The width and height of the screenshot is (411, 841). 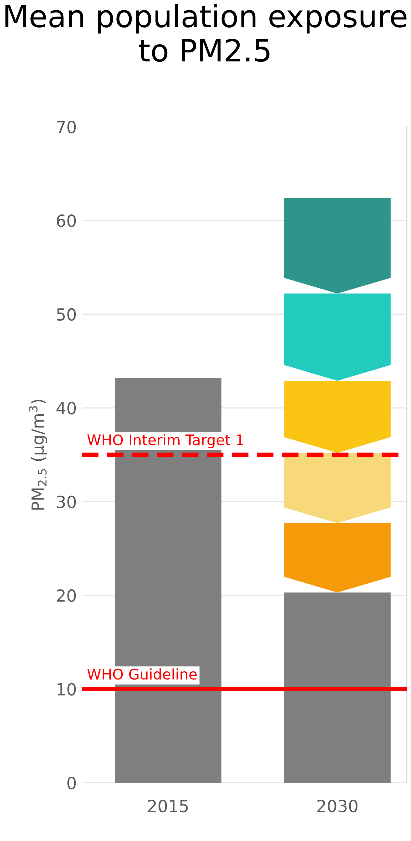 I want to click on x-tick-label: 2015, so click(x=168, y=806).